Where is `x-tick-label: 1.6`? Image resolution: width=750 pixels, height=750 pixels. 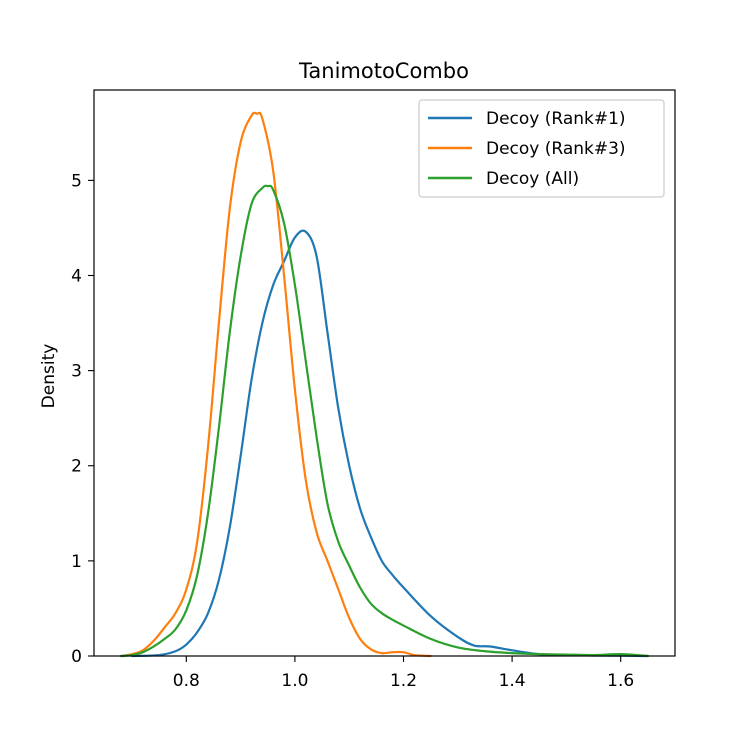 x-tick-label: 1.6 is located at coordinates (620, 681).